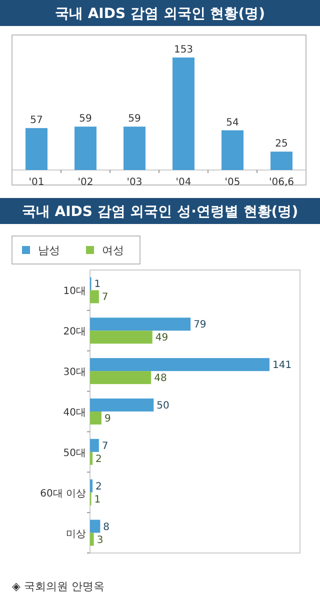 The image size is (320, 599). Describe the element at coordinates (106, 527) in the screenshot. I see `data-label: 8` at that location.